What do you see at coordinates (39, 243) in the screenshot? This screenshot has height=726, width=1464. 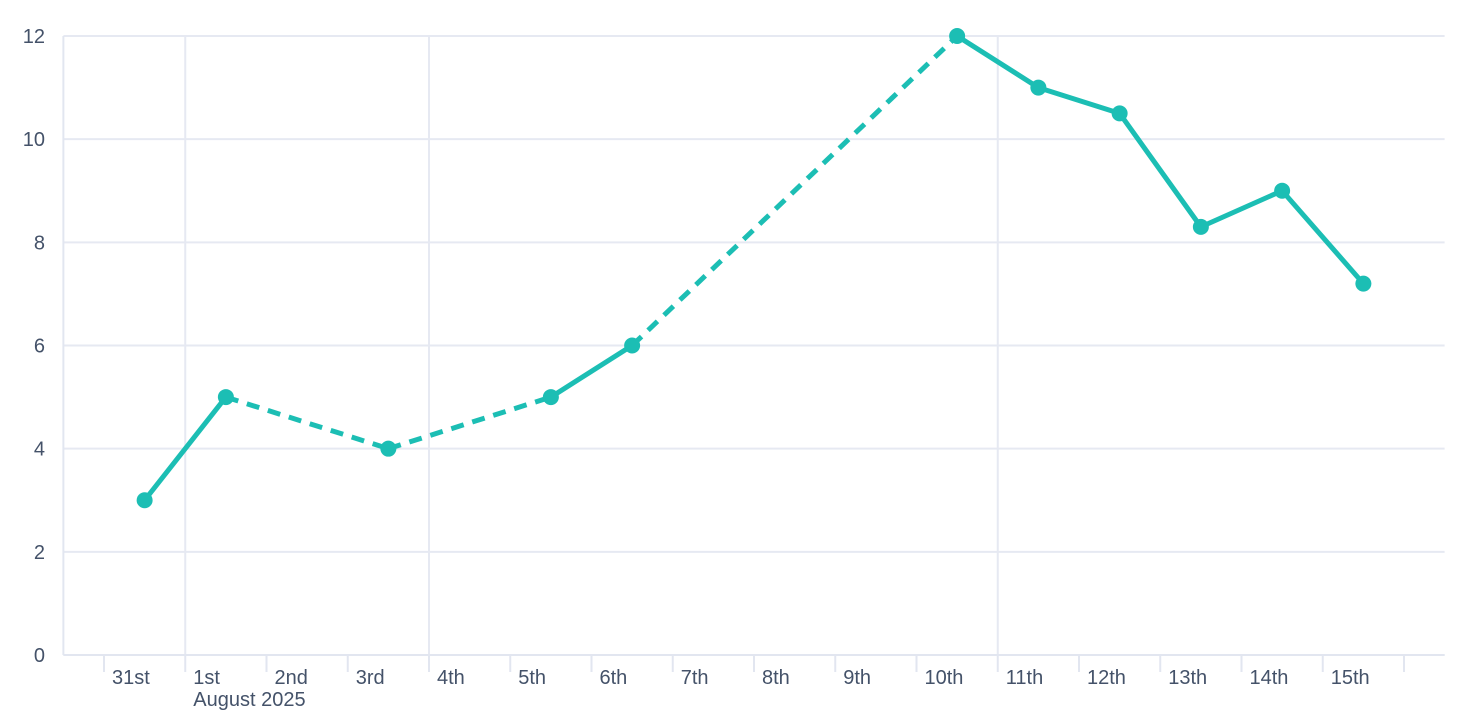 I see `y-axis-tick-label: 8` at bounding box center [39, 243].